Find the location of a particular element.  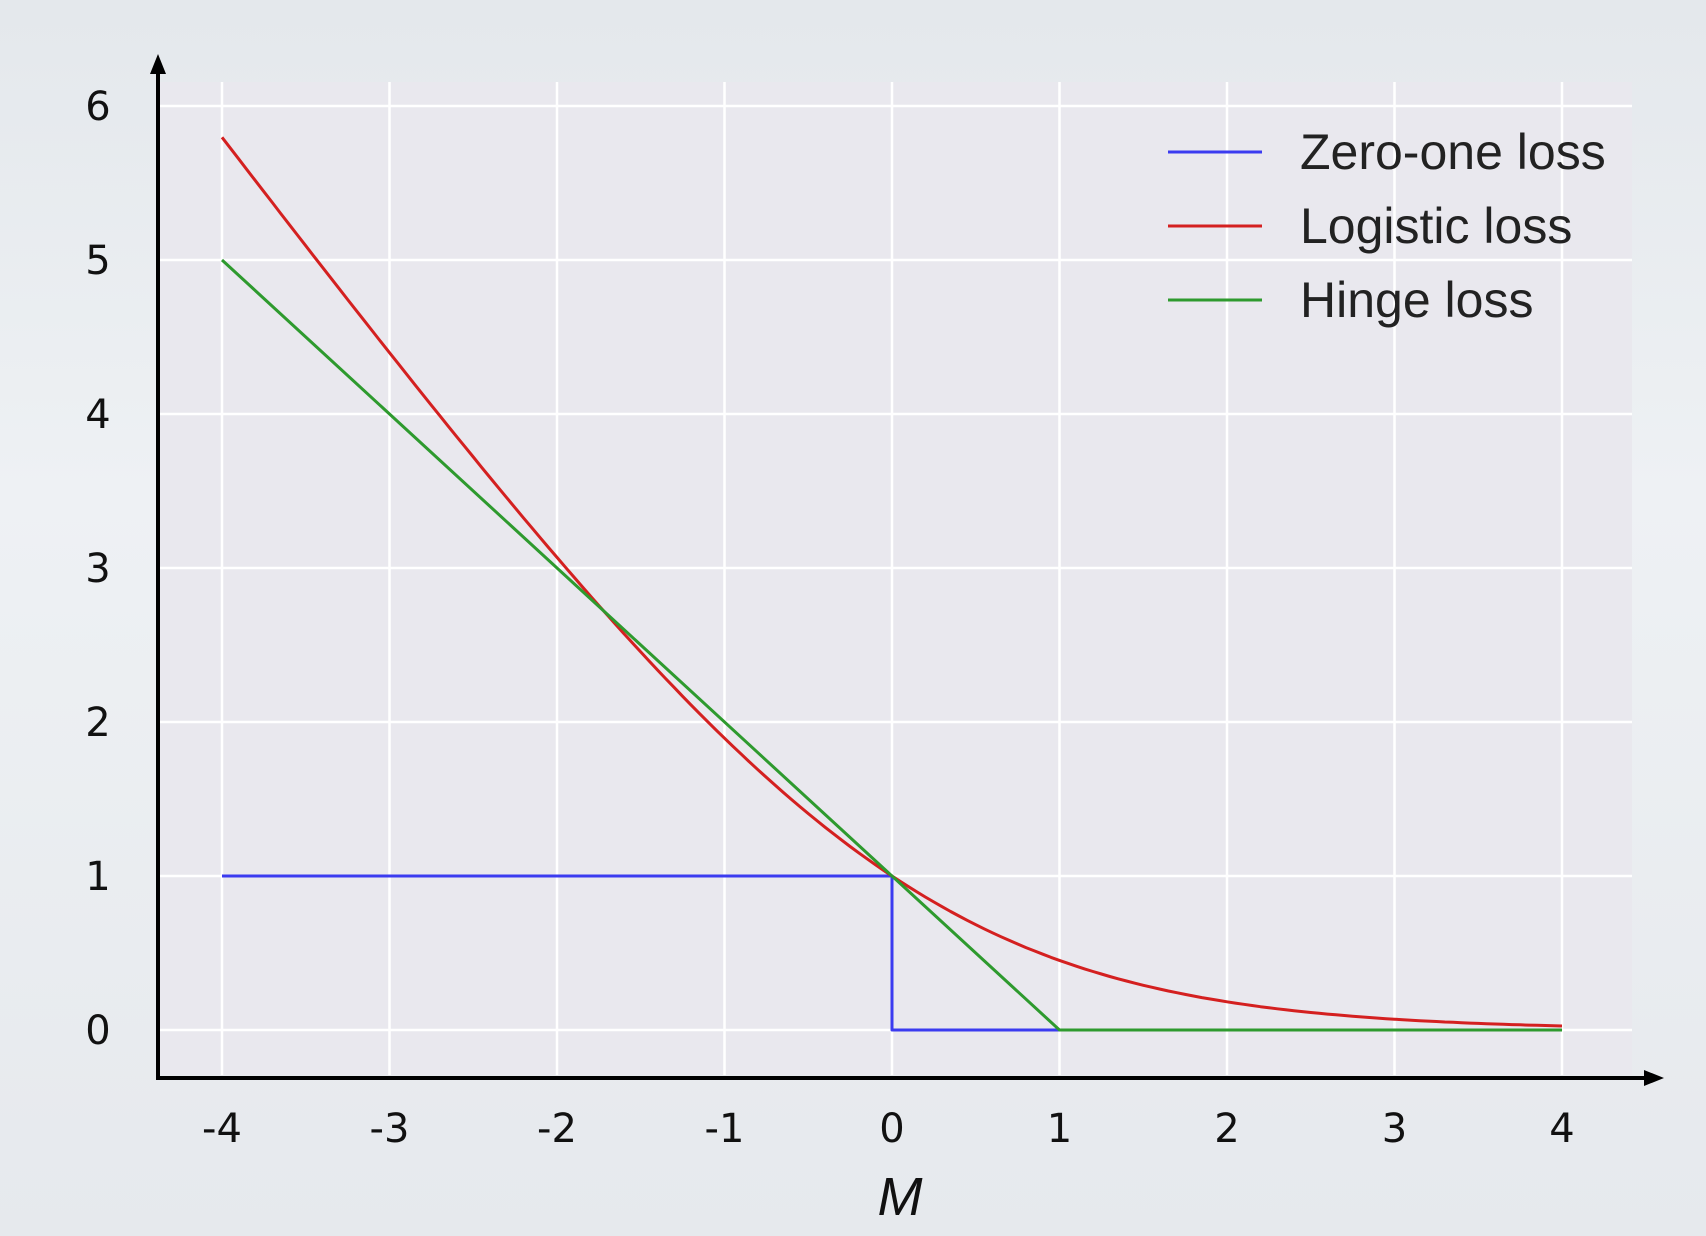

legend-label-1: Logistic loss is located at coordinates (1436, 226).